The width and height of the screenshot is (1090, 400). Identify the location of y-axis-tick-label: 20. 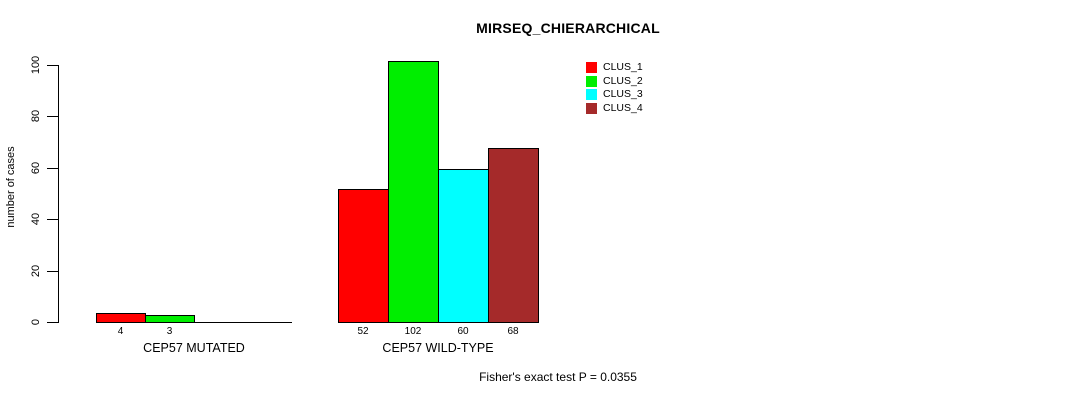
(36, 271).